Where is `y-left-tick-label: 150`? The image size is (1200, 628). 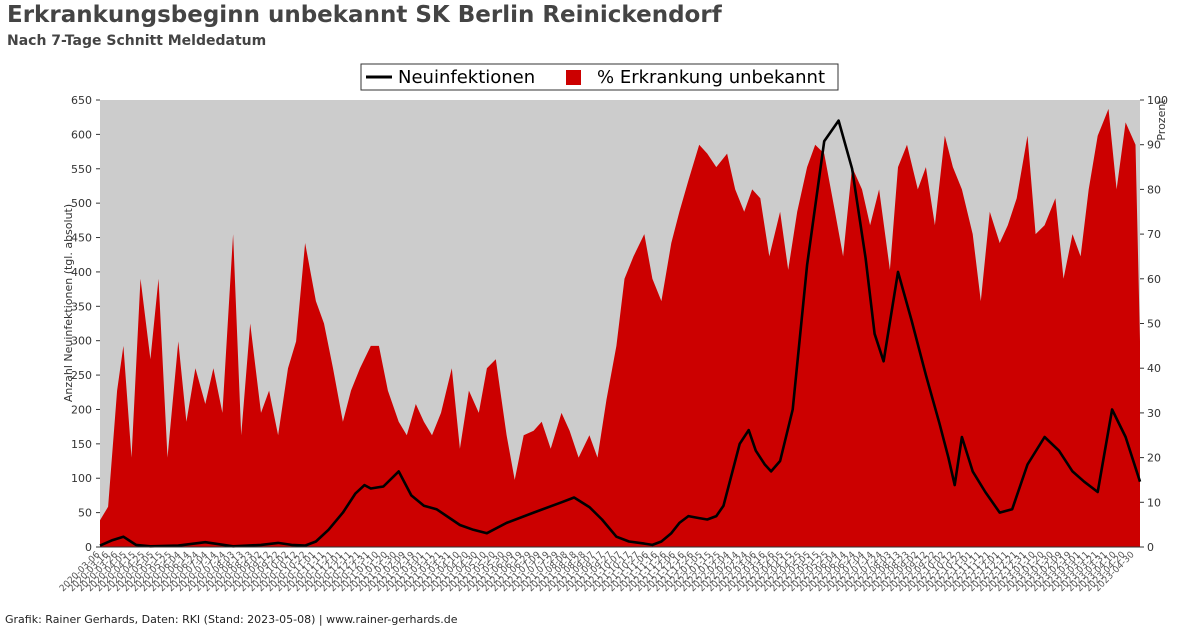 y-left-tick-label: 150 is located at coordinates (81, 444).